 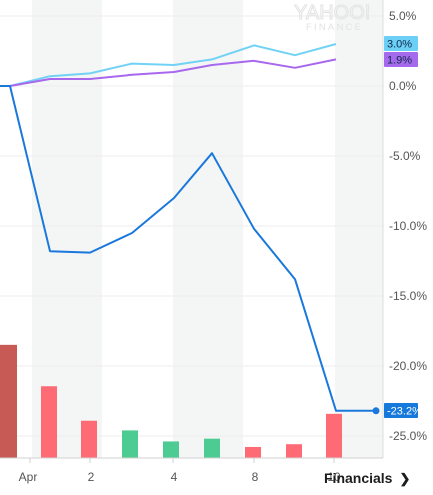 I want to click on end-value-badge: 1.9%, so click(x=401, y=59).